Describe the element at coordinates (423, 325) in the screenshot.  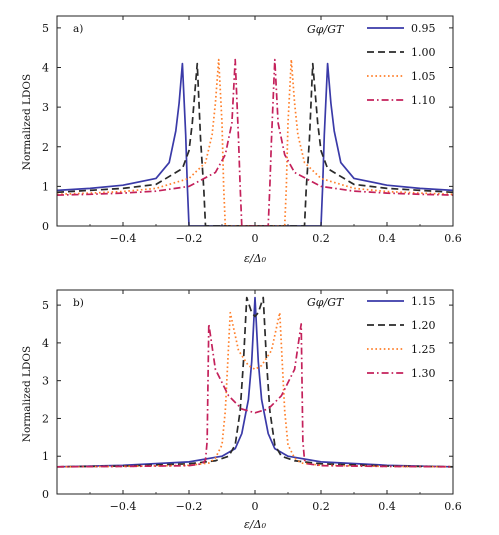
I see `legend-label-1.20: 1.20` at that location.